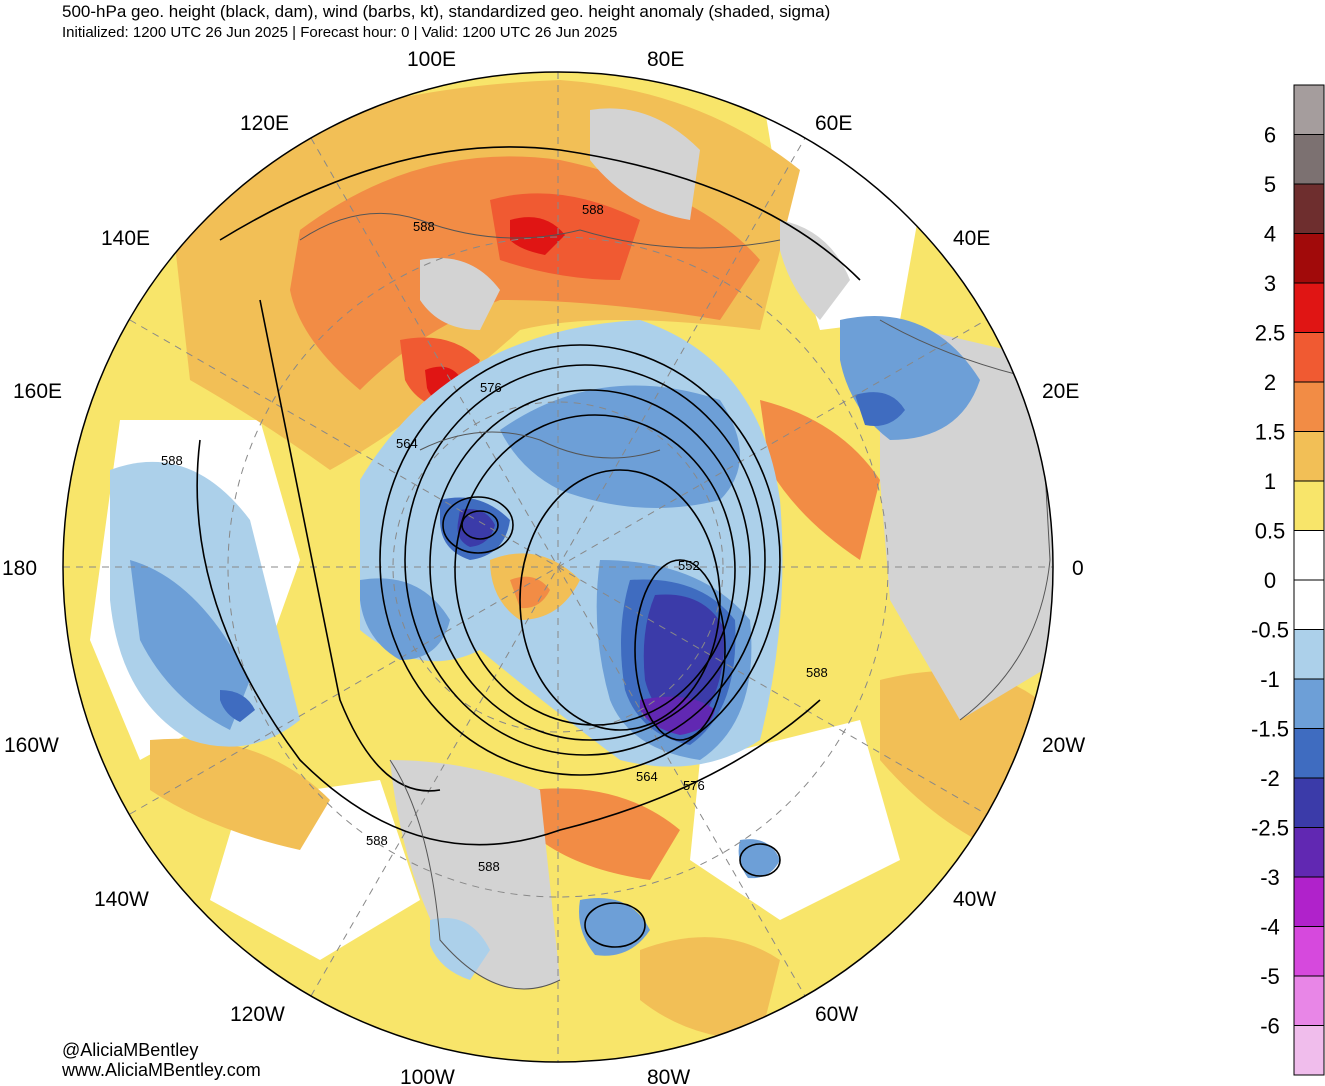 The image size is (1325, 1086). What do you see at coordinates (1270, 778) in the screenshot?
I see `colorbar-tick-label: -2` at bounding box center [1270, 778].